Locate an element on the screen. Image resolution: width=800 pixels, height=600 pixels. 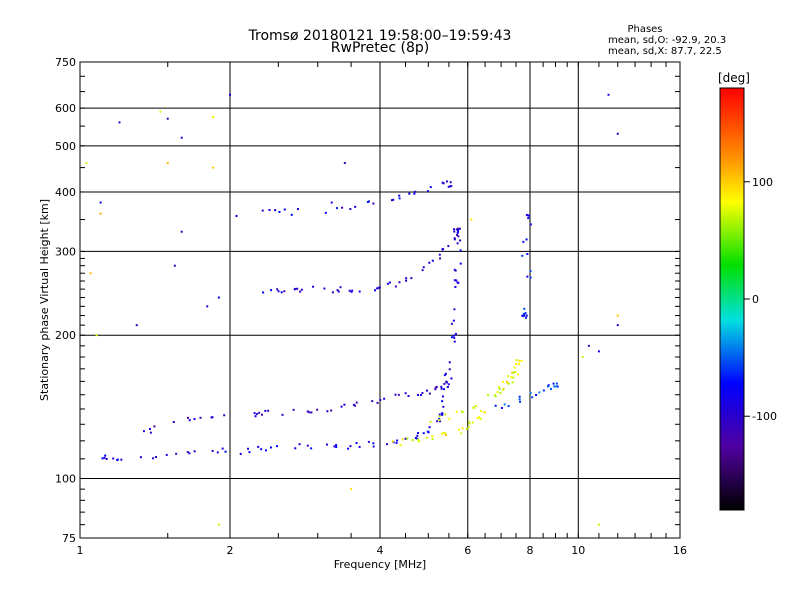
x-tick-label: 8 is located at coordinates (530, 550).